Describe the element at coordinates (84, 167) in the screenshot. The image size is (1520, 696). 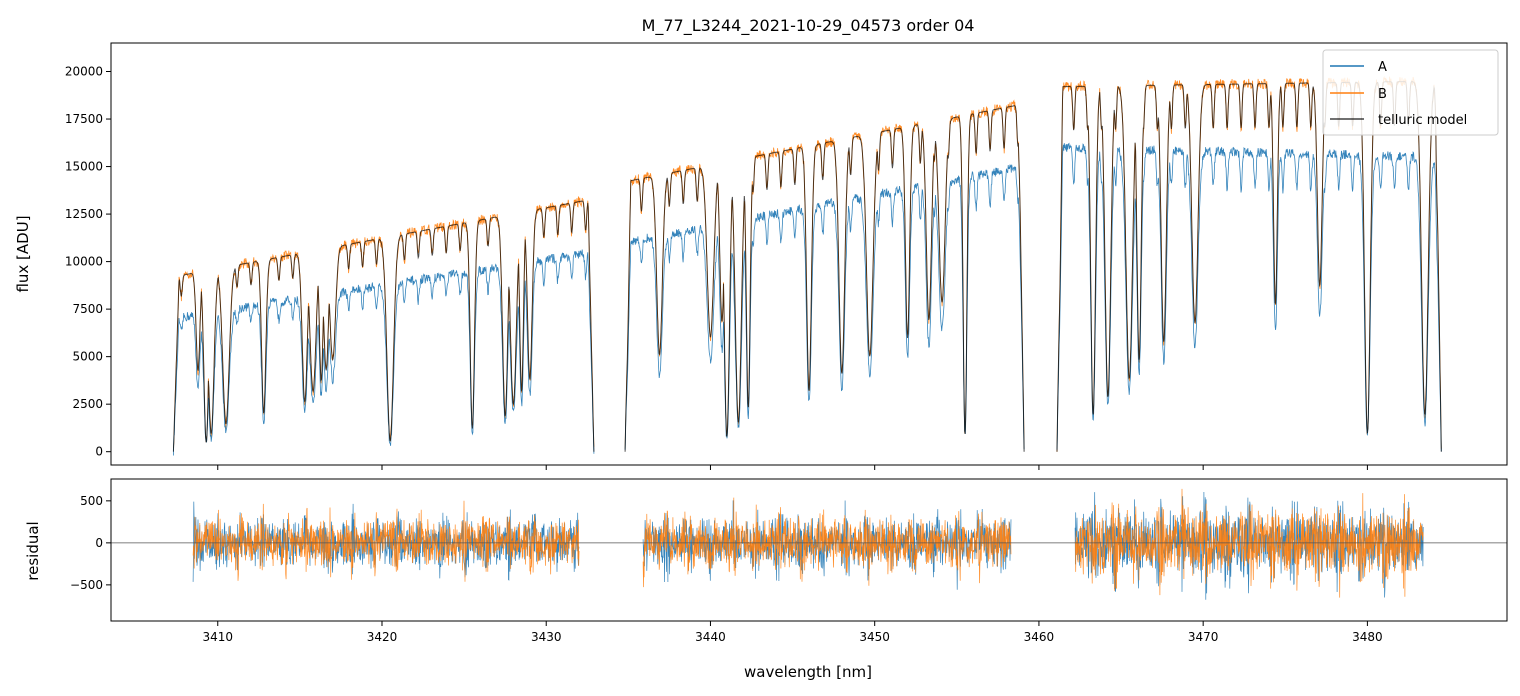
I see `flux-y-tick-label: 15000` at that location.